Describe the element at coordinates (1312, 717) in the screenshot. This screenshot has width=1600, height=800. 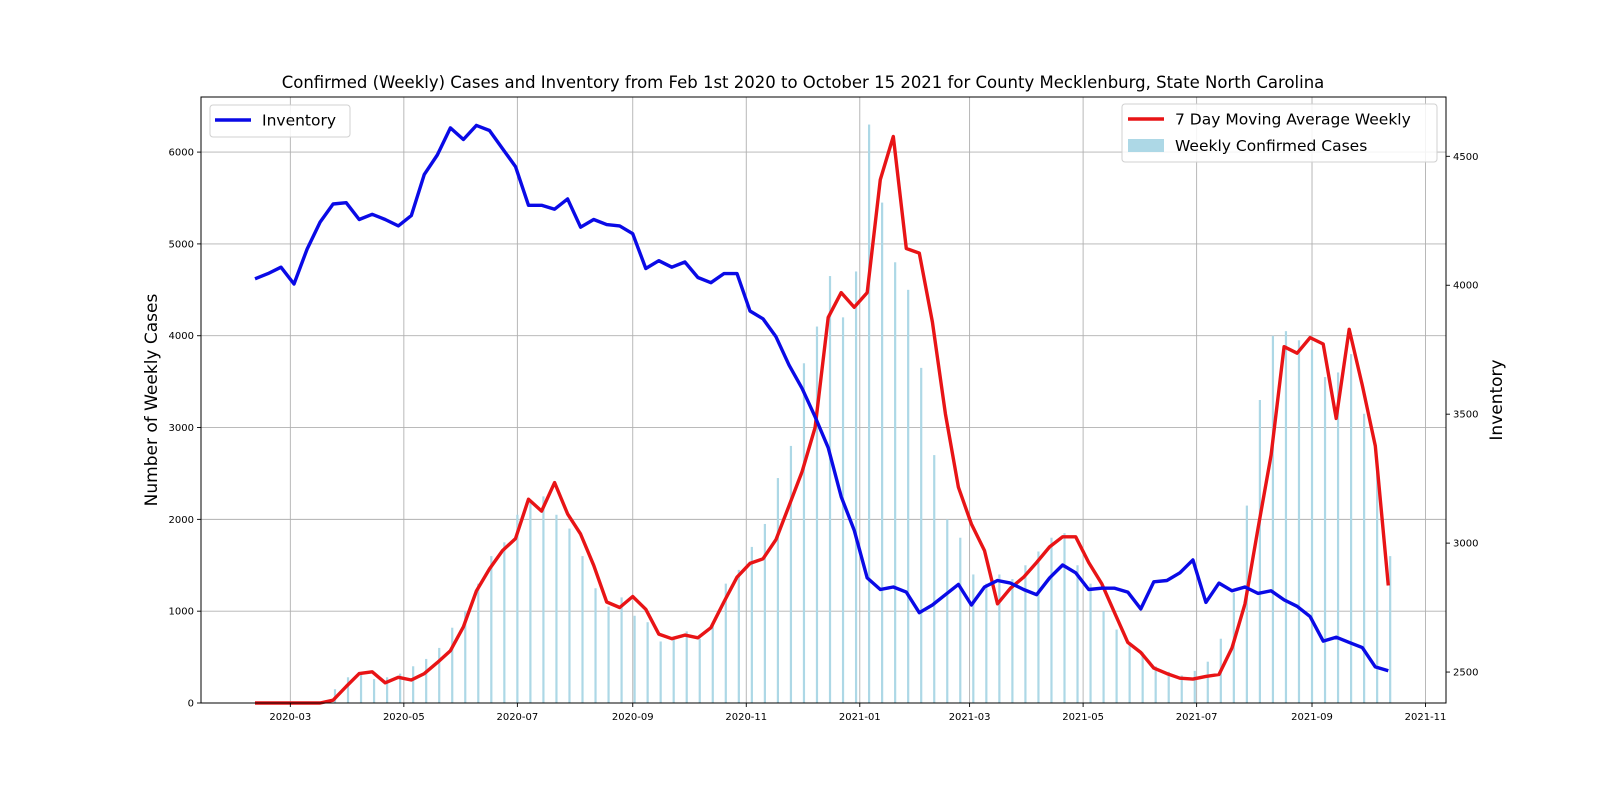
I see `x-tick-label: 2021-09` at that location.